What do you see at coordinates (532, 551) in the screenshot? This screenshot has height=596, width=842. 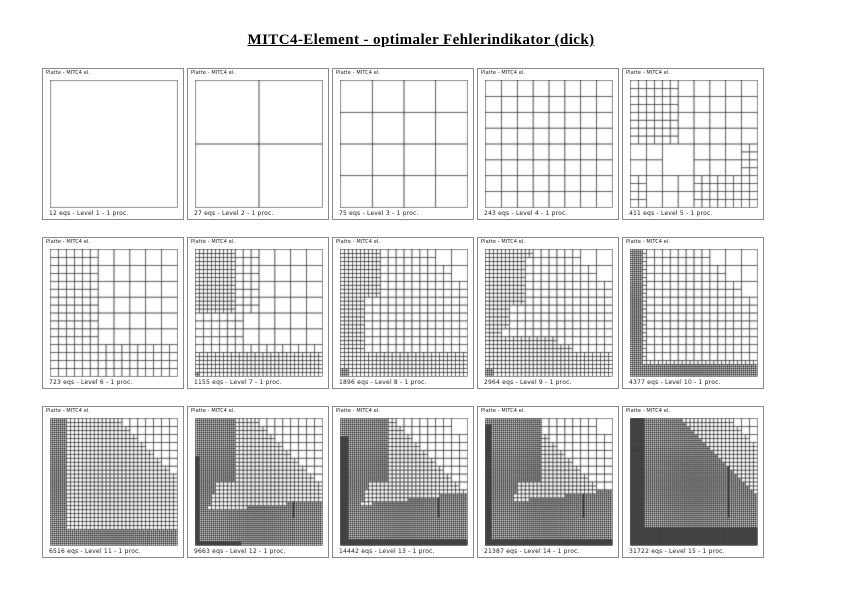 I see `panel-caption: 21387 eqs - Level 14 - 1 proc.` at bounding box center [532, 551].